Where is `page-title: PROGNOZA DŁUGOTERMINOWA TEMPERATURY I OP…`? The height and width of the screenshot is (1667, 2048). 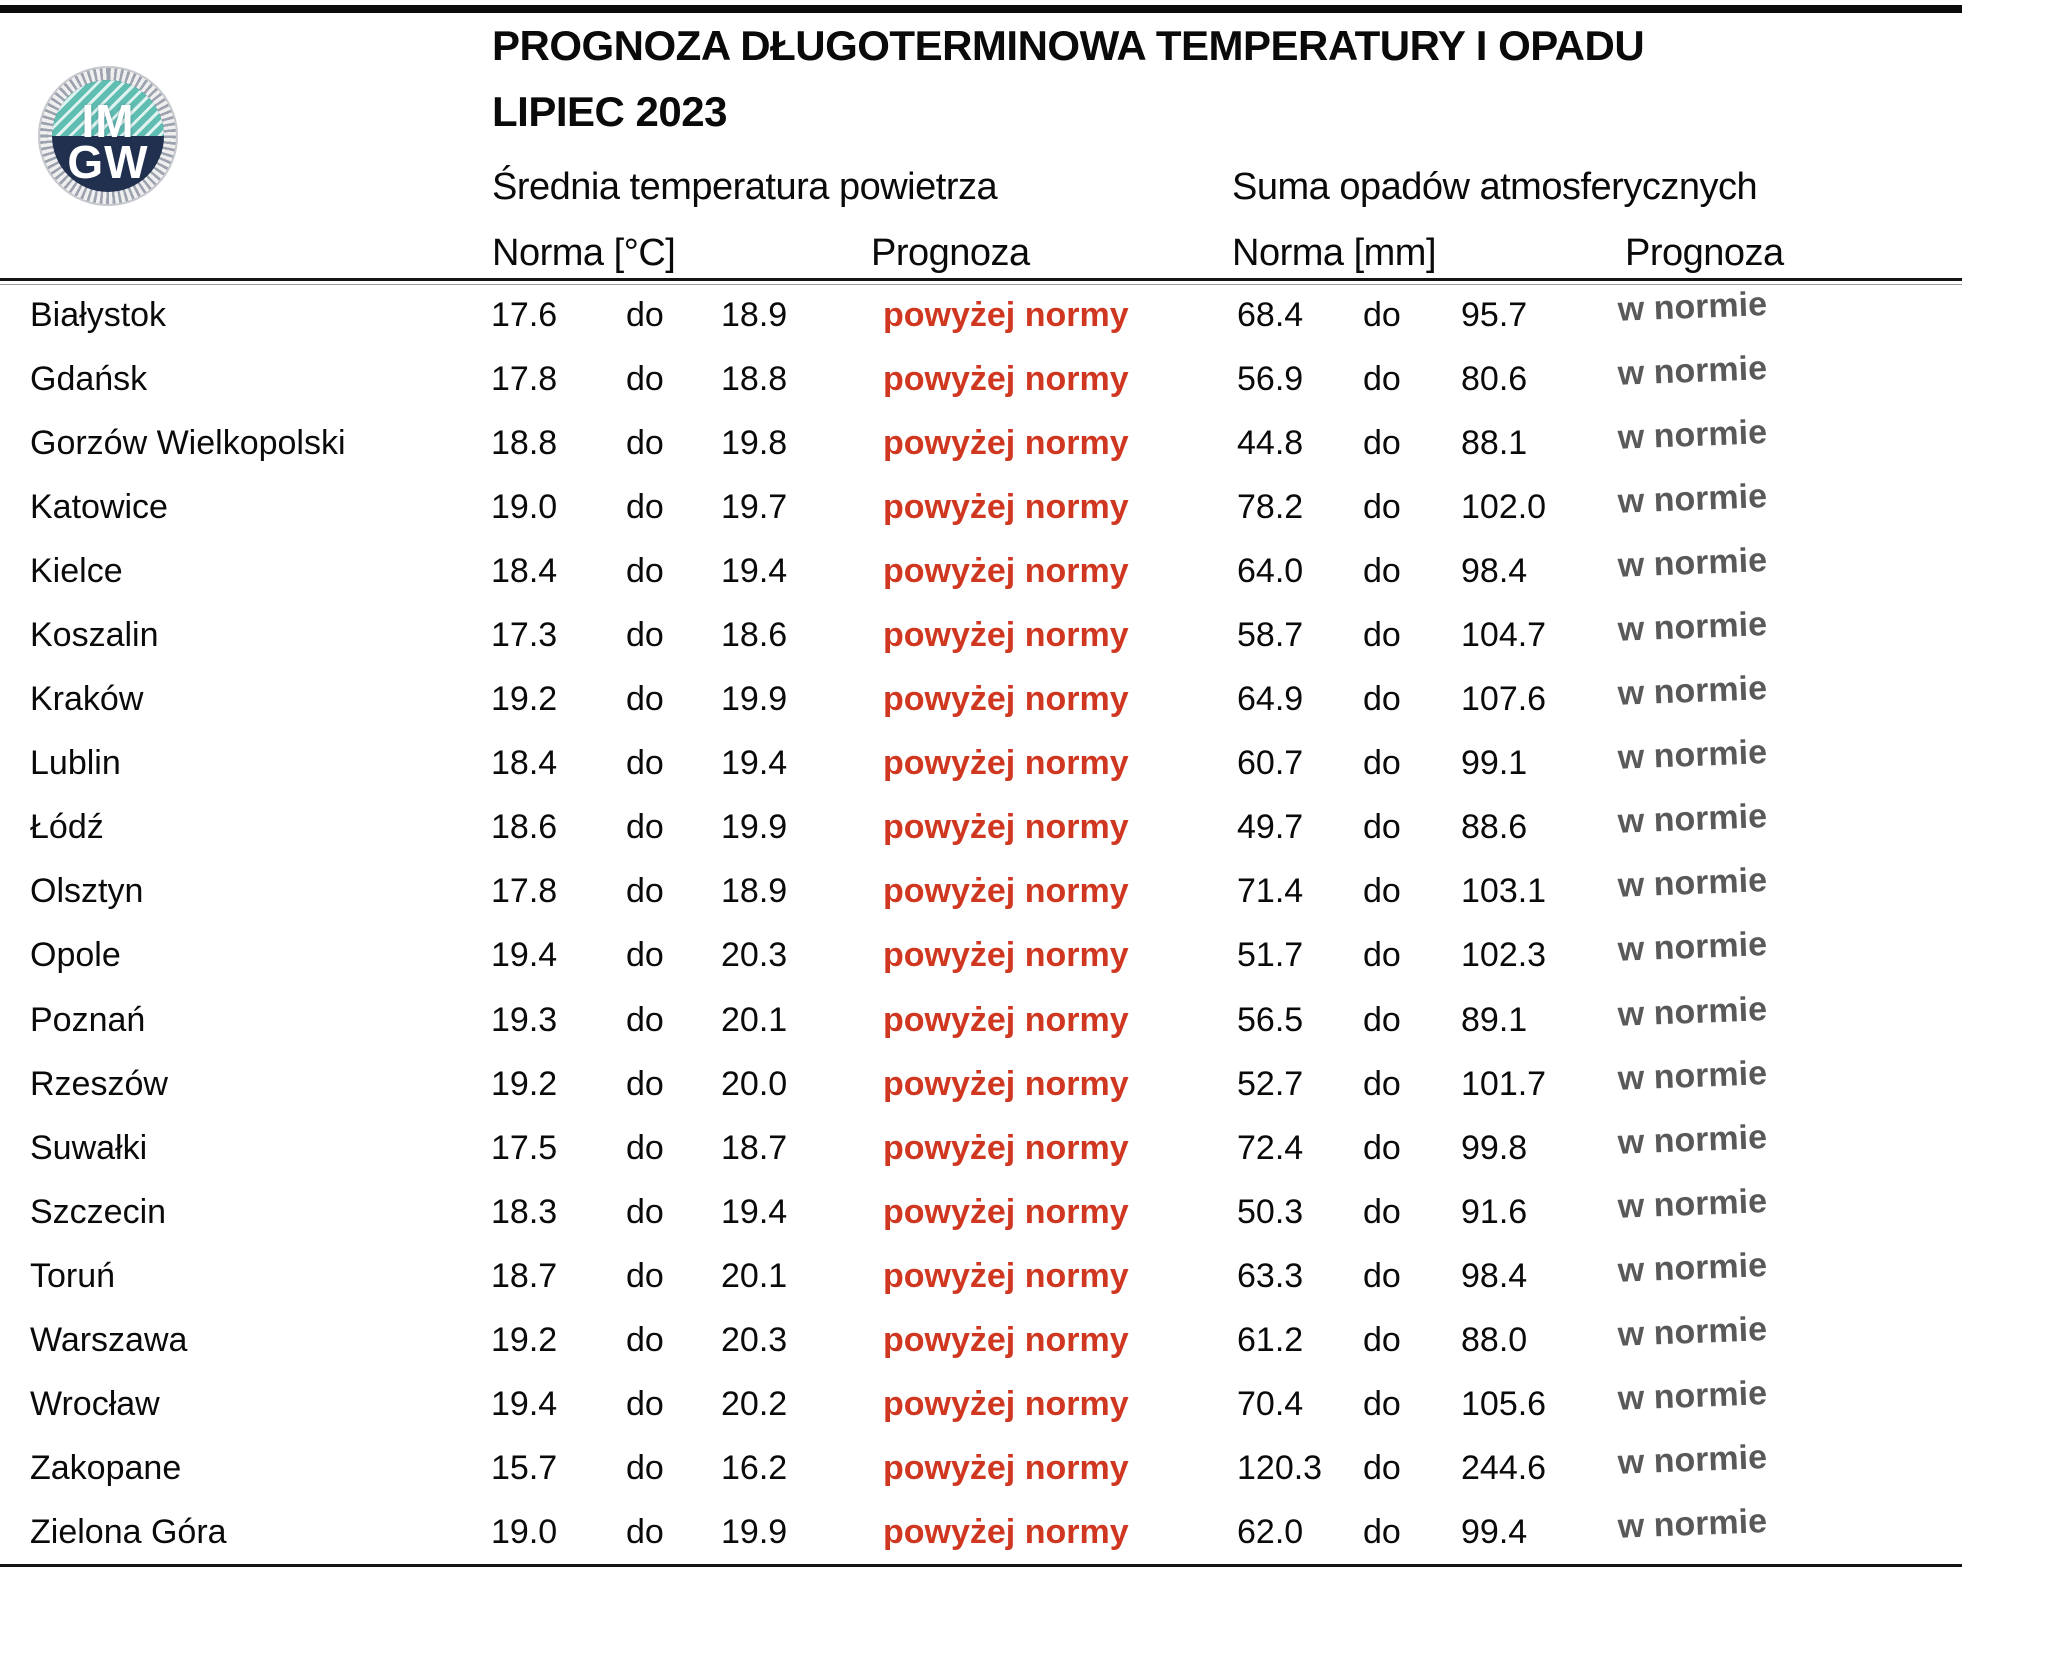 page-title: PROGNOZA DŁUGOTERMINOWA TEMPERATURY I OP… is located at coordinates (1068, 45).